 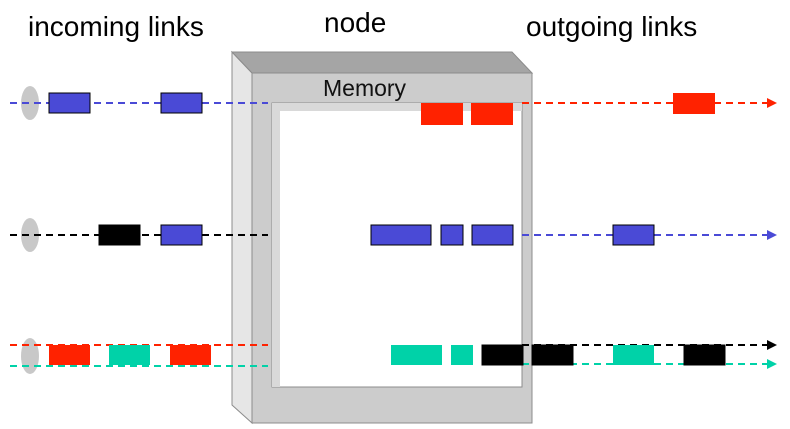 I want to click on arrowhead-3a, so click(x=772, y=345).